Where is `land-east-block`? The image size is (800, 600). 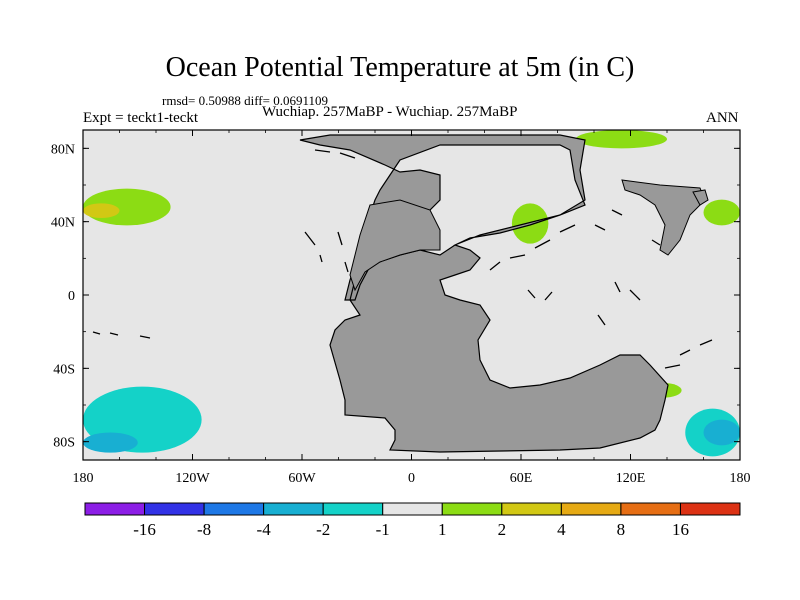 land-east-block is located at coordinates (663, 217).